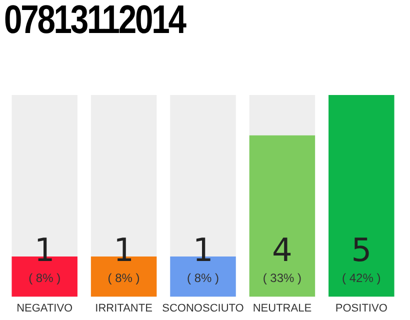 The height and width of the screenshot is (320, 410). What do you see at coordinates (361, 250) in the screenshot?
I see `data-label: 5` at bounding box center [361, 250].